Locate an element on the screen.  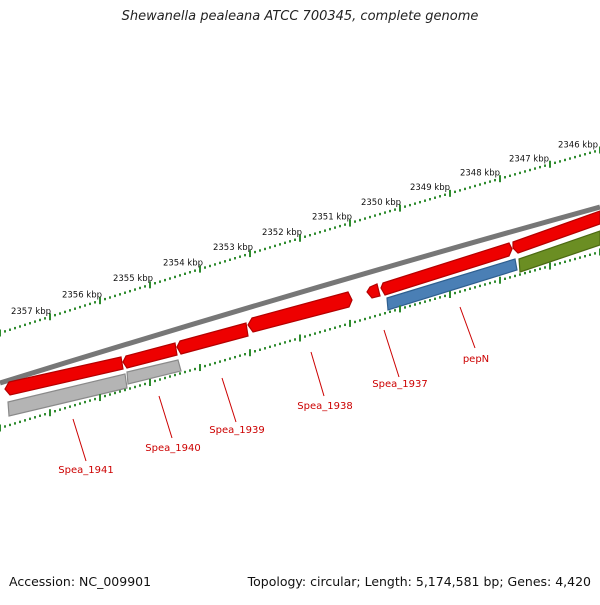
kbp-label: 2351 kbp is located at coordinates (332, 218).